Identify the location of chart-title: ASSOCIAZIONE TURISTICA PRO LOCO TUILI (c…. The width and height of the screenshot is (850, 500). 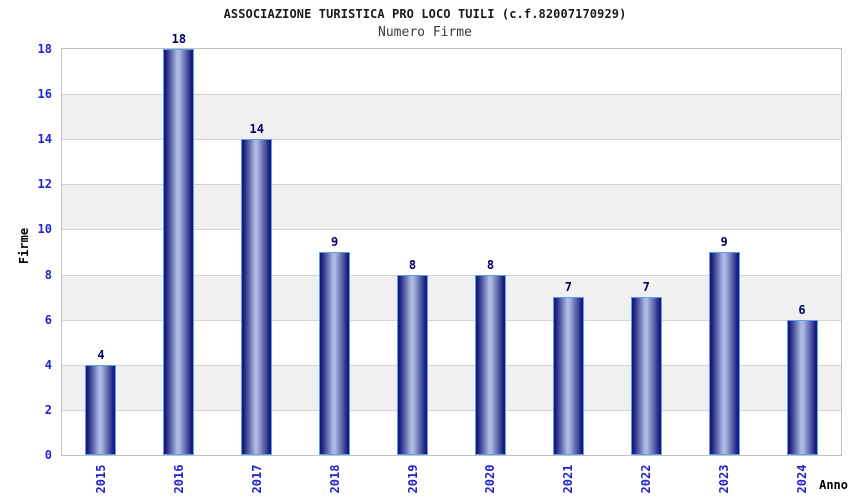
(425, 14).